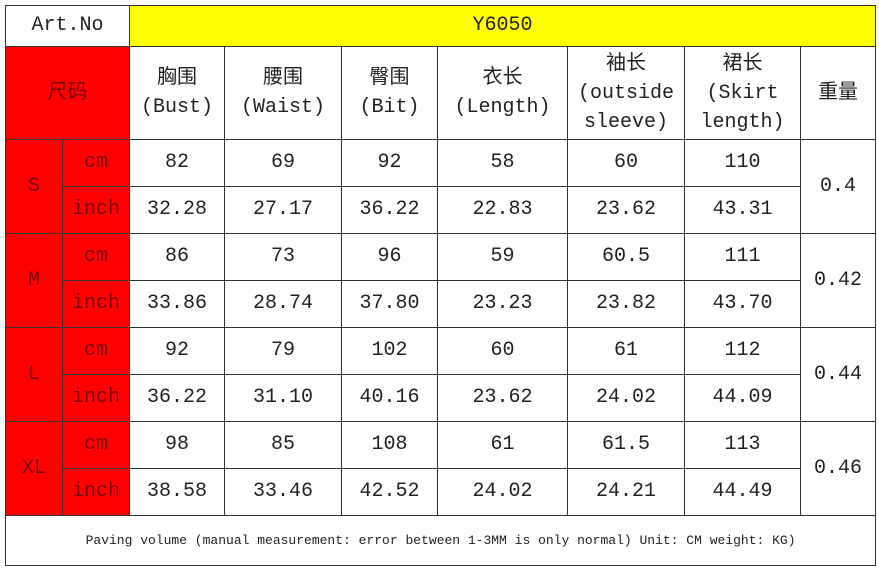  What do you see at coordinates (503, 210) in the screenshot?
I see `measurement: 22.83` at bounding box center [503, 210].